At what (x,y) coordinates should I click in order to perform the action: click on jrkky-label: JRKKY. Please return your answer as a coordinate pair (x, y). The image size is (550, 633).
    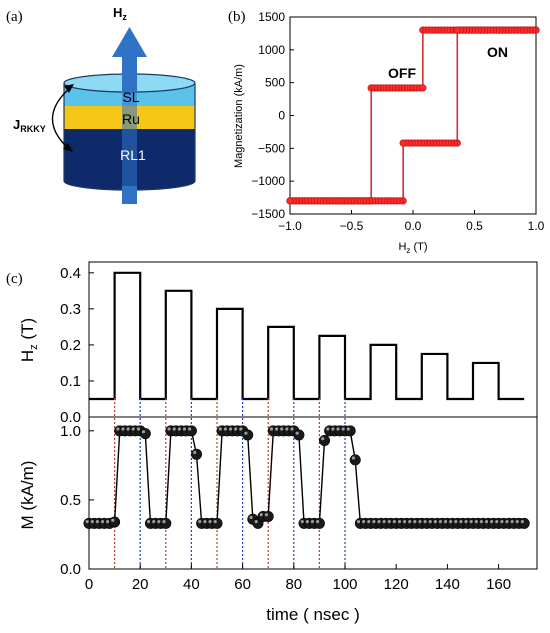
    Looking at the image, I should click on (29, 125).